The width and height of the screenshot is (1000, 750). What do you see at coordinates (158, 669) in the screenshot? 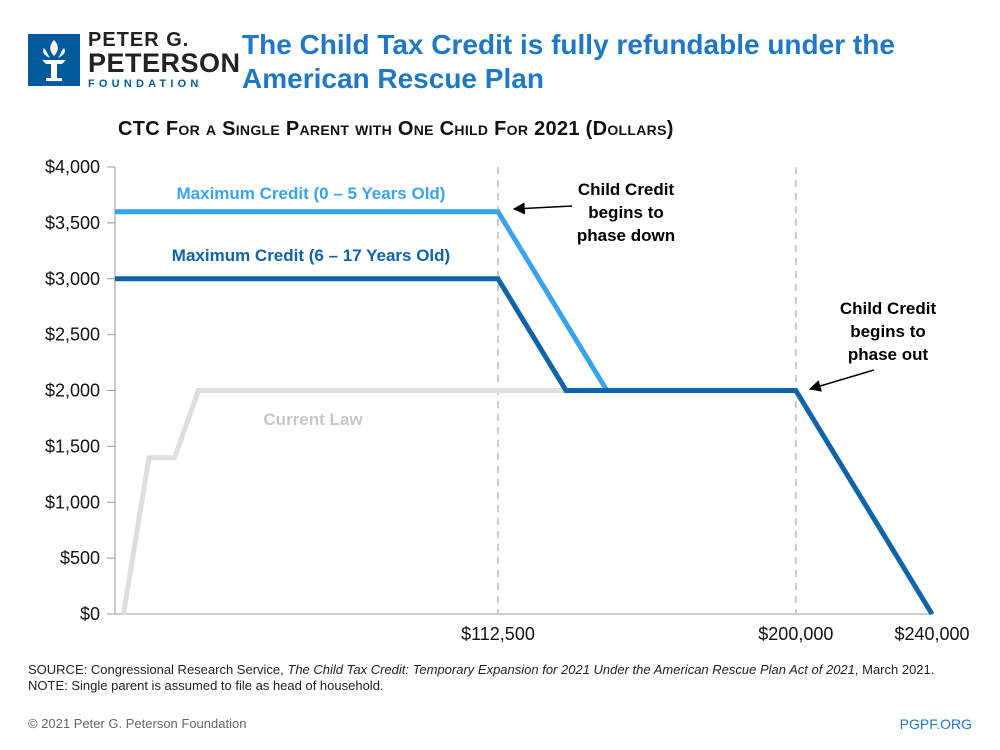
I see `source-prefix: SOURCE: Congressional Research Service,` at bounding box center [158, 669].